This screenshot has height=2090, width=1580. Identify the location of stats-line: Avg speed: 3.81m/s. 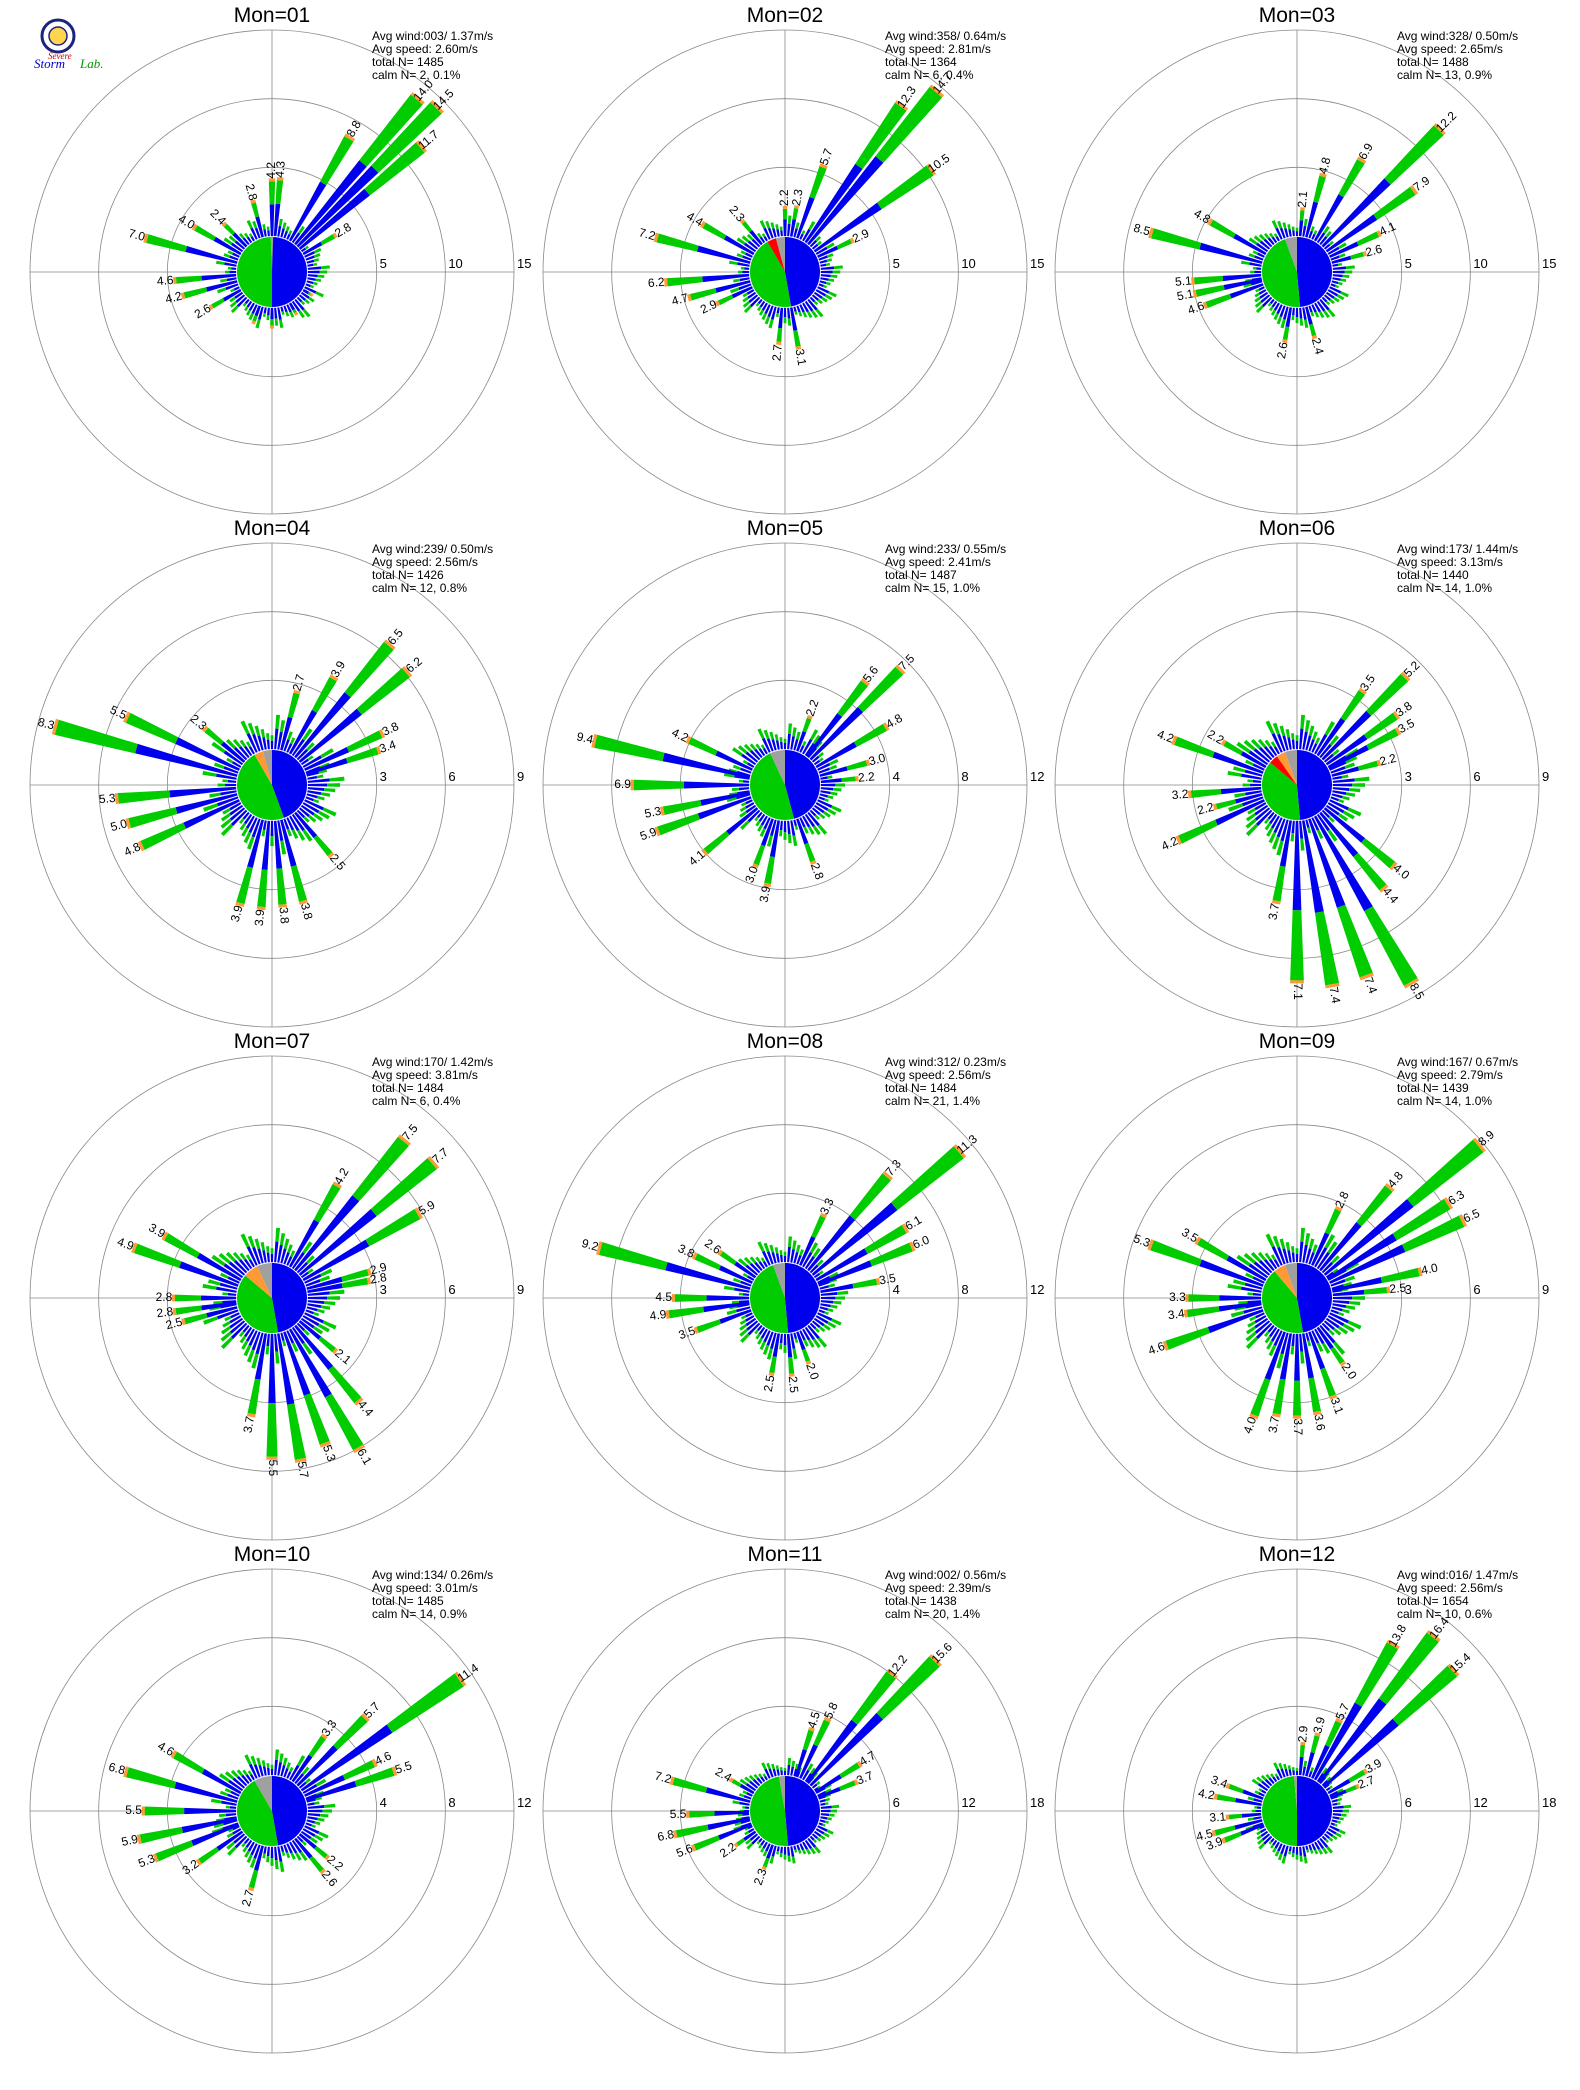
(425, 1075).